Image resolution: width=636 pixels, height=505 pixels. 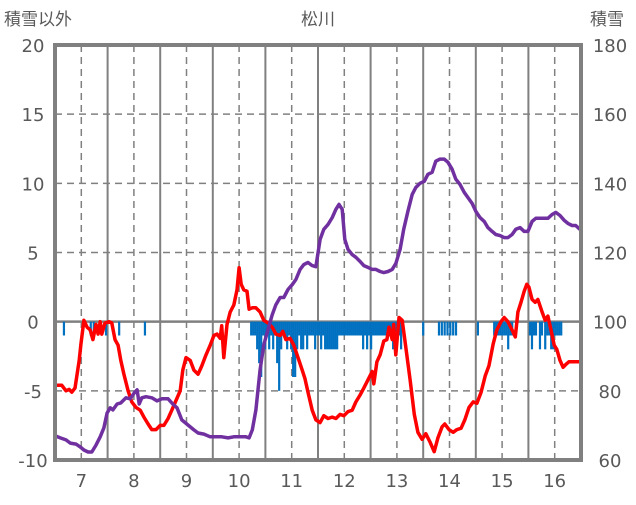 I want to click on x-tick-label: 9, so click(x=186, y=481).